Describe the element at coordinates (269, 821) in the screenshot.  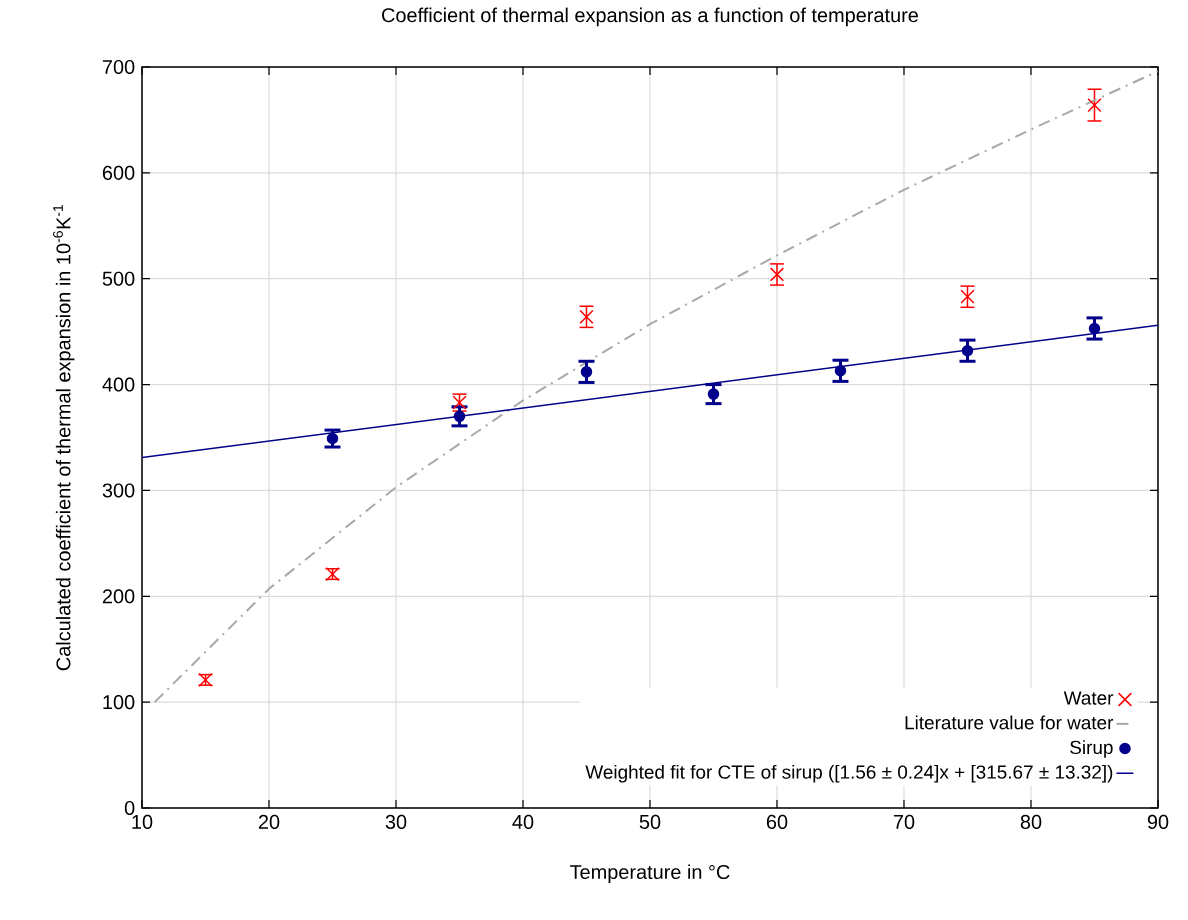
I see `x-tick-label: 20` at that location.